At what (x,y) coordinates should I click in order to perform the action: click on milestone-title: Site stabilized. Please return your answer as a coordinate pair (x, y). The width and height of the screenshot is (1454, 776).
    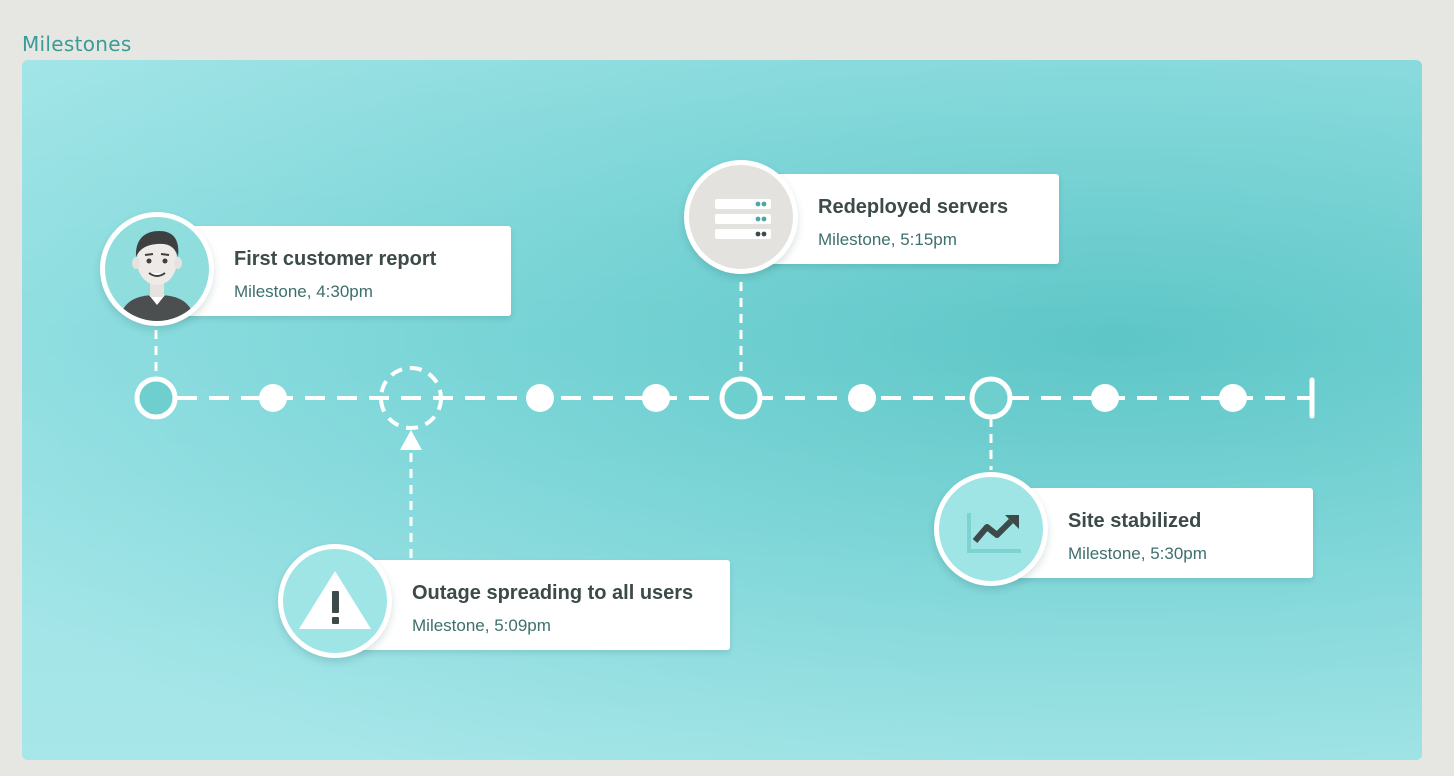
    Looking at the image, I should click on (1135, 521).